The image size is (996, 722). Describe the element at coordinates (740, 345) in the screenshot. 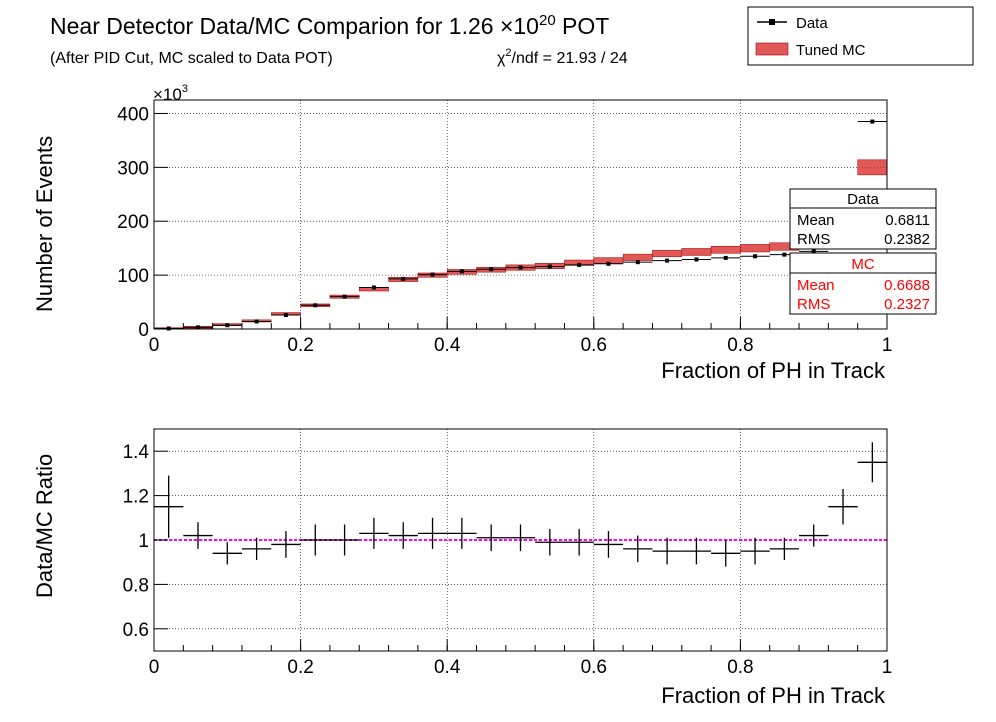

I see `top-x-tick-label: 0.8` at that location.